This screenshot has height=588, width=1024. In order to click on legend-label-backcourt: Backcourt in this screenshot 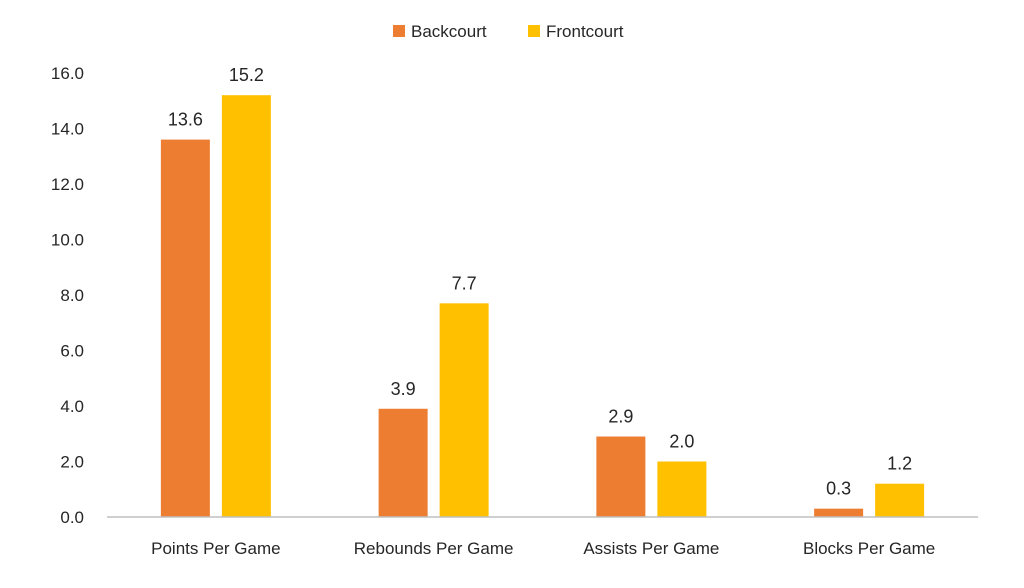, I will do `click(449, 31)`.